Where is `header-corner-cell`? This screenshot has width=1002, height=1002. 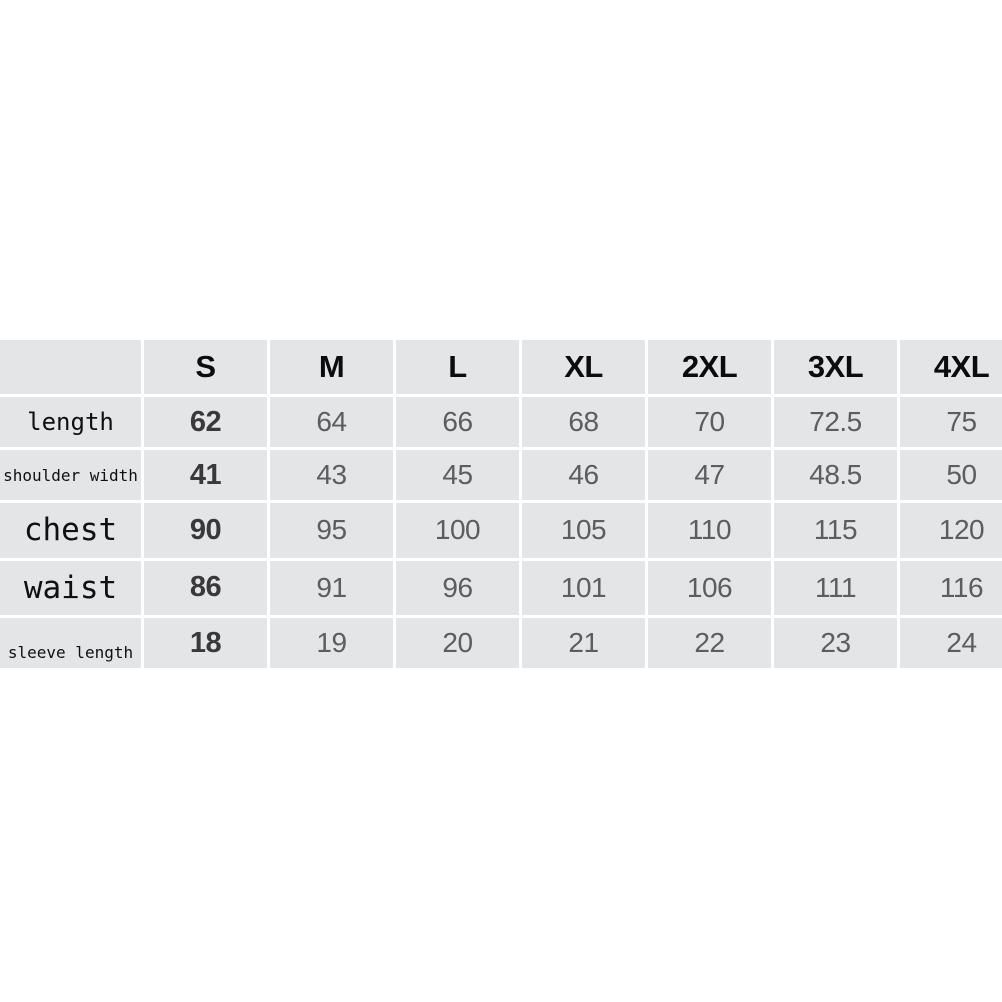
header-corner-cell is located at coordinates (70, 367).